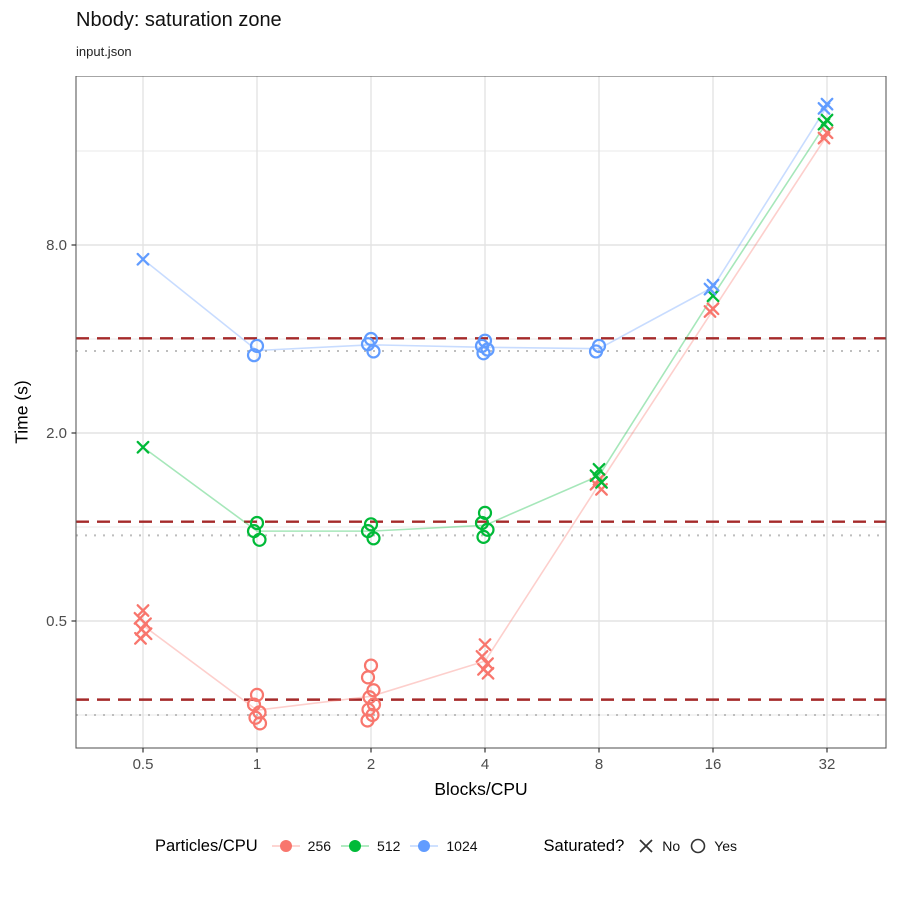 Image resolution: width=900 pixels, height=900 pixels. I want to click on shape-legend-entry-yes: Yes, so click(712, 846).